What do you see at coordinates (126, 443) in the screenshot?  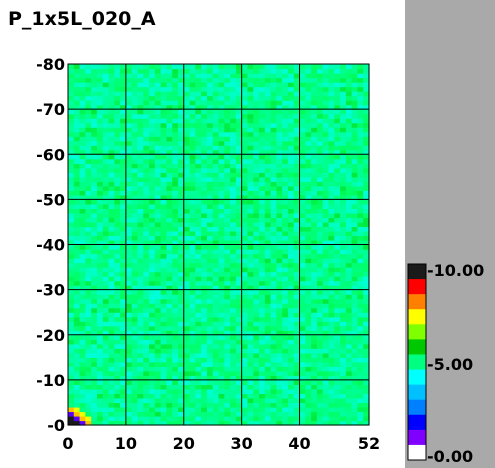 I see `x-tick-label: 10` at bounding box center [126, 443].